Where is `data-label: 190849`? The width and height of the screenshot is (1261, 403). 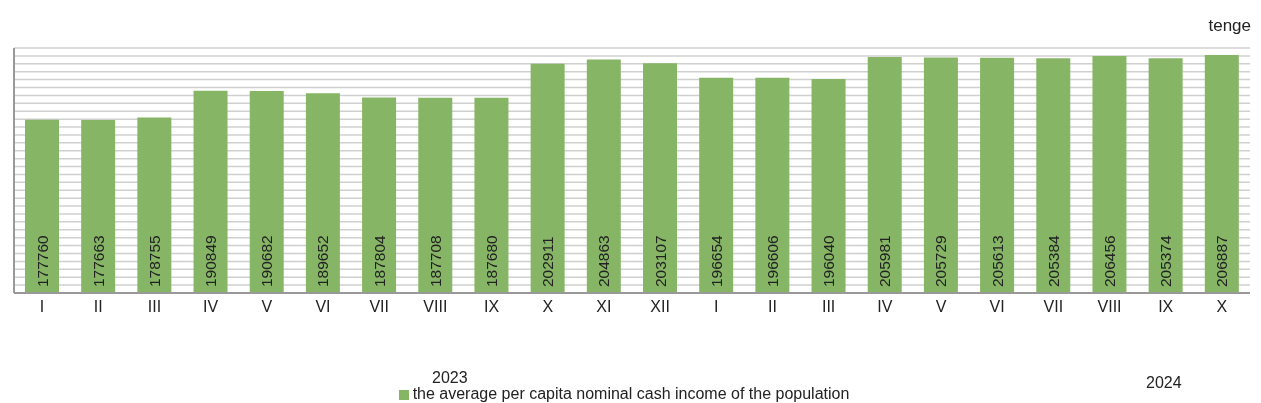
data-label: 190849 is located at coordinates (211, 261).